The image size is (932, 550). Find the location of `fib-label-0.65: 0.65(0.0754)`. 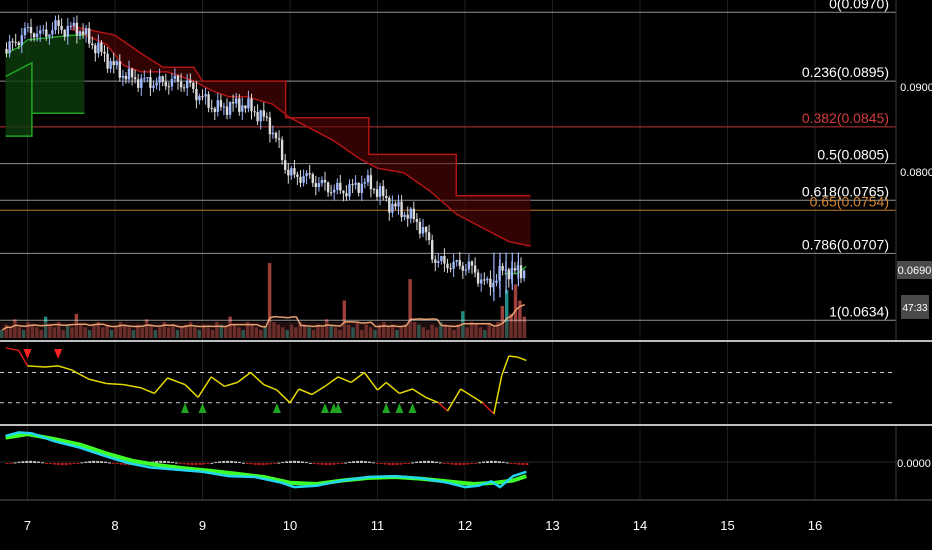

fib-label-0.65: 0.65(0.0754) is located at coordinates (849, 201).